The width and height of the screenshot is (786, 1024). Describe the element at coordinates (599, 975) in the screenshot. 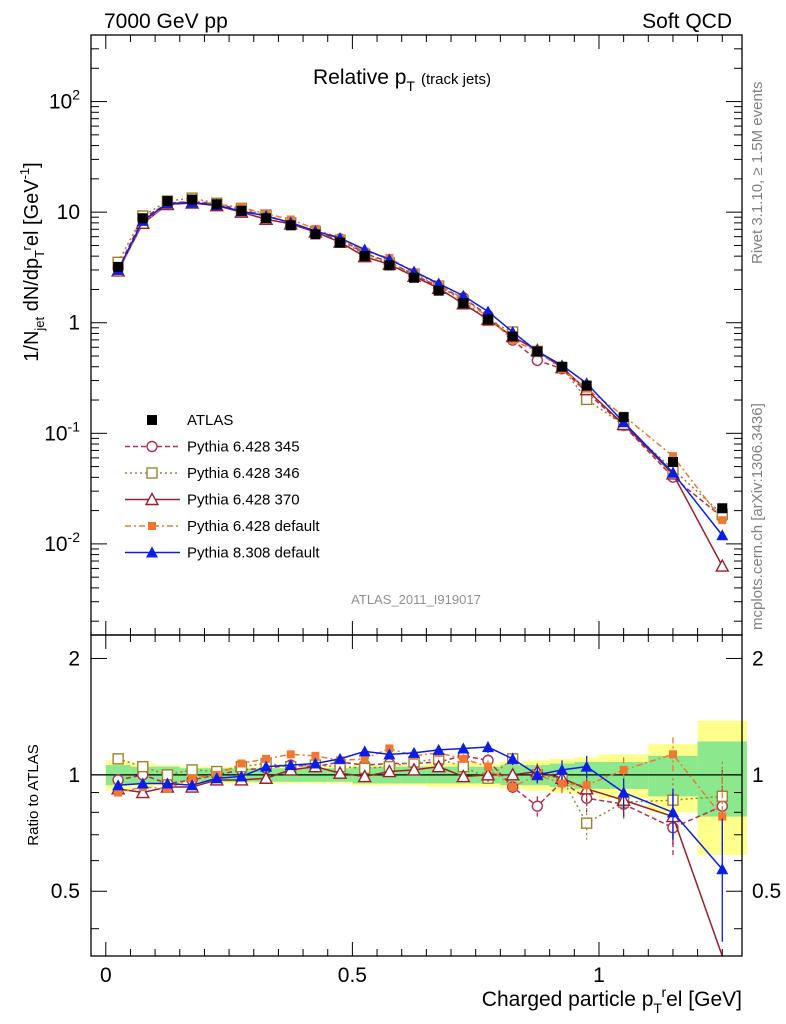

I see `x-tick-label: 1` at that location.